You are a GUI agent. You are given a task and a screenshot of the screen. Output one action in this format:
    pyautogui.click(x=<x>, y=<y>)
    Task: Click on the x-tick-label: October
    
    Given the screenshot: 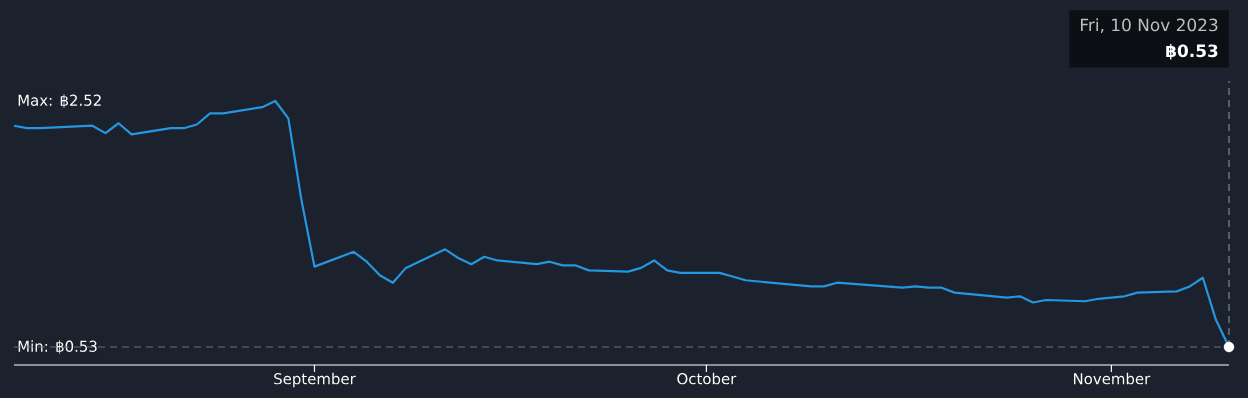 What is the action you would take?
    pyautogui.click(x=707, y=378)
    